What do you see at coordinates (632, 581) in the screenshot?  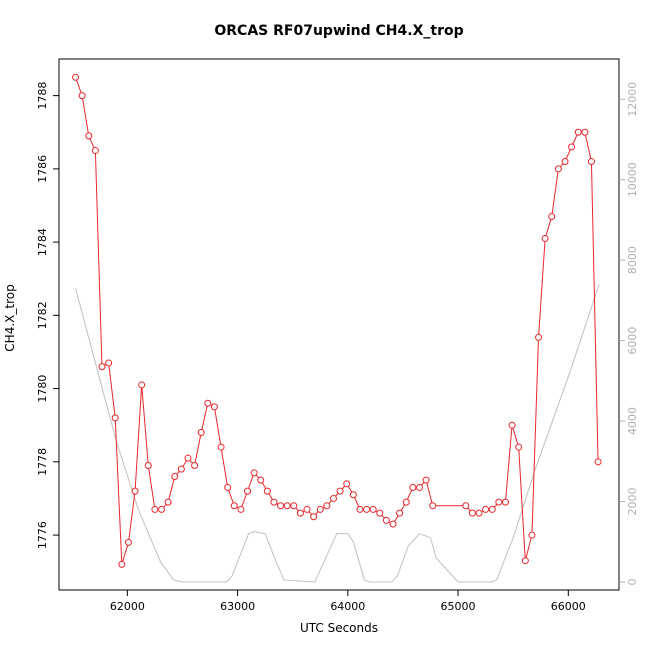 I see `y2-tick-label: 0` at bounding box center [632, 581].